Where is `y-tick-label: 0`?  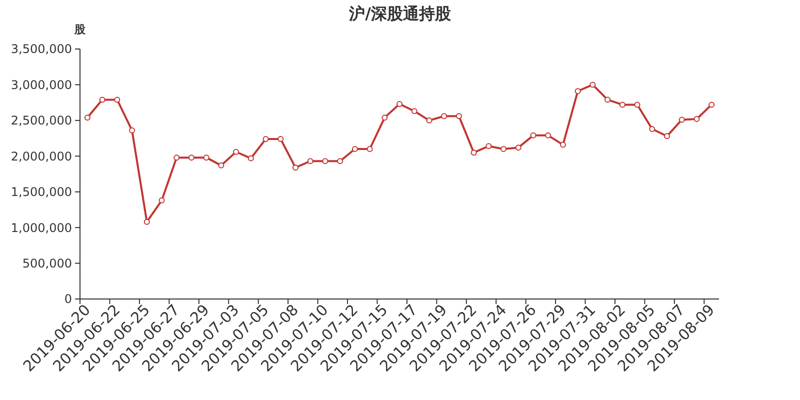
y-tick-label: 0 is located at coordinates (68, 299).